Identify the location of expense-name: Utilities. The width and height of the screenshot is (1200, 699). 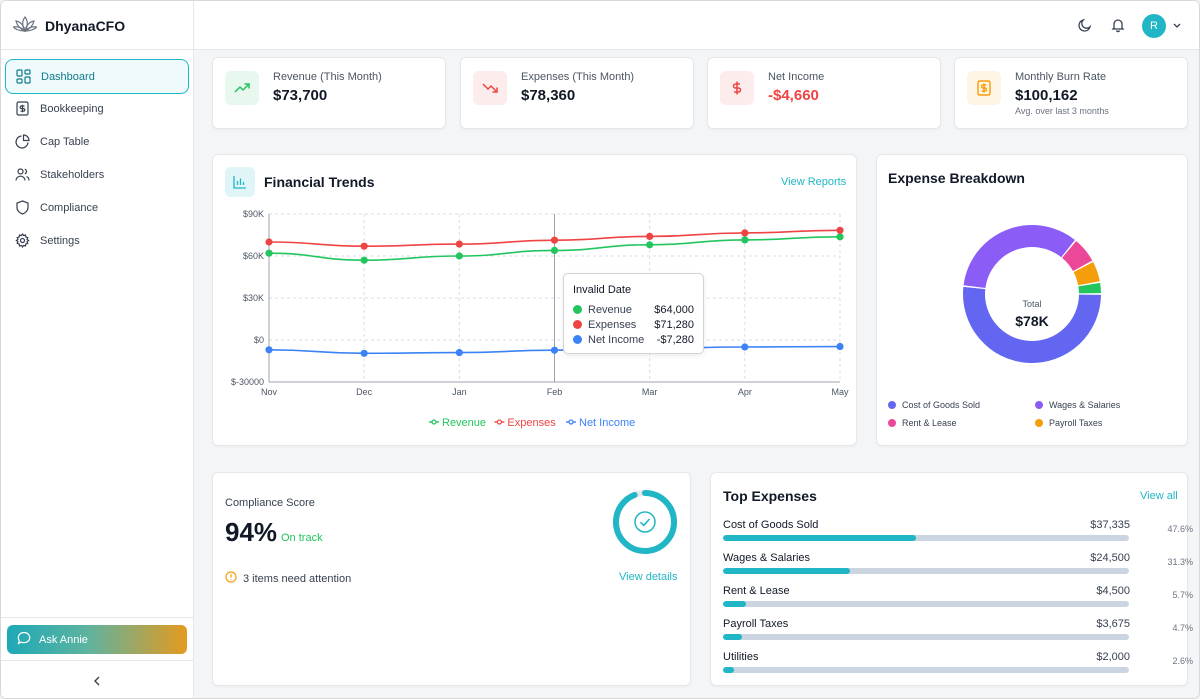
(741, 657).